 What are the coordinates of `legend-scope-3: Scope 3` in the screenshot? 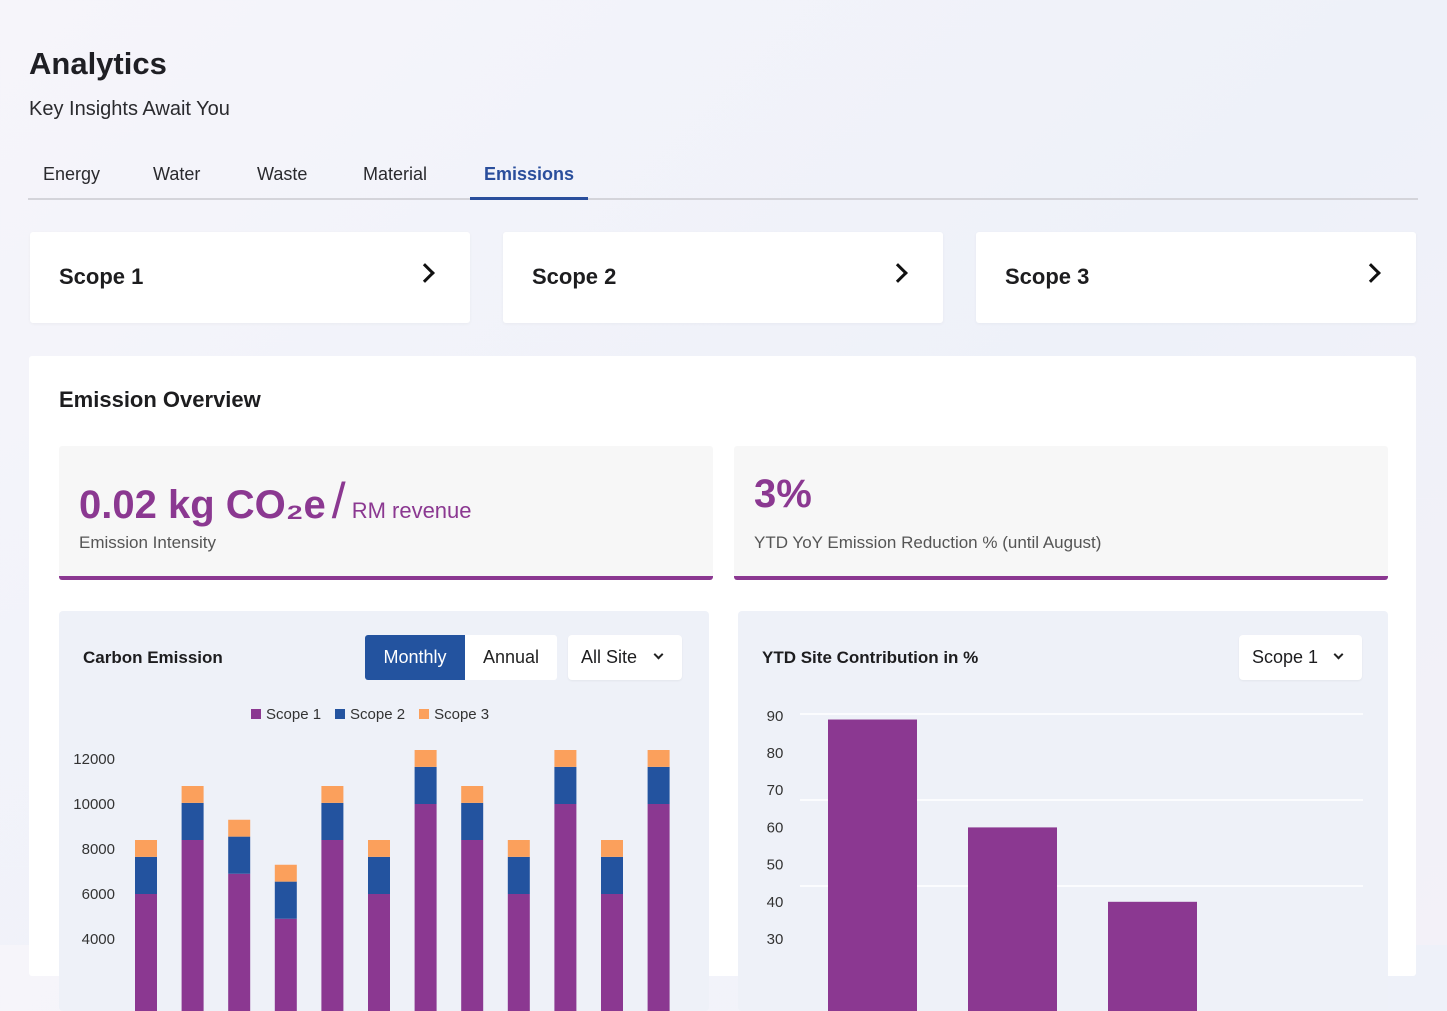 It's located at (454, 714).